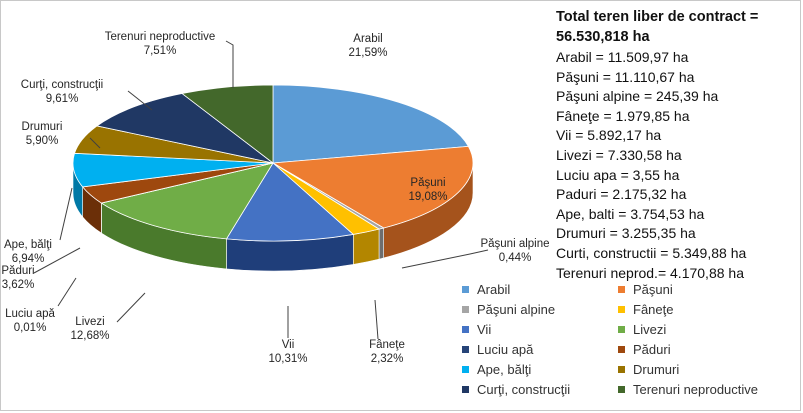  I want to click on data-label-name-7: Păduri, so click(17, 271).